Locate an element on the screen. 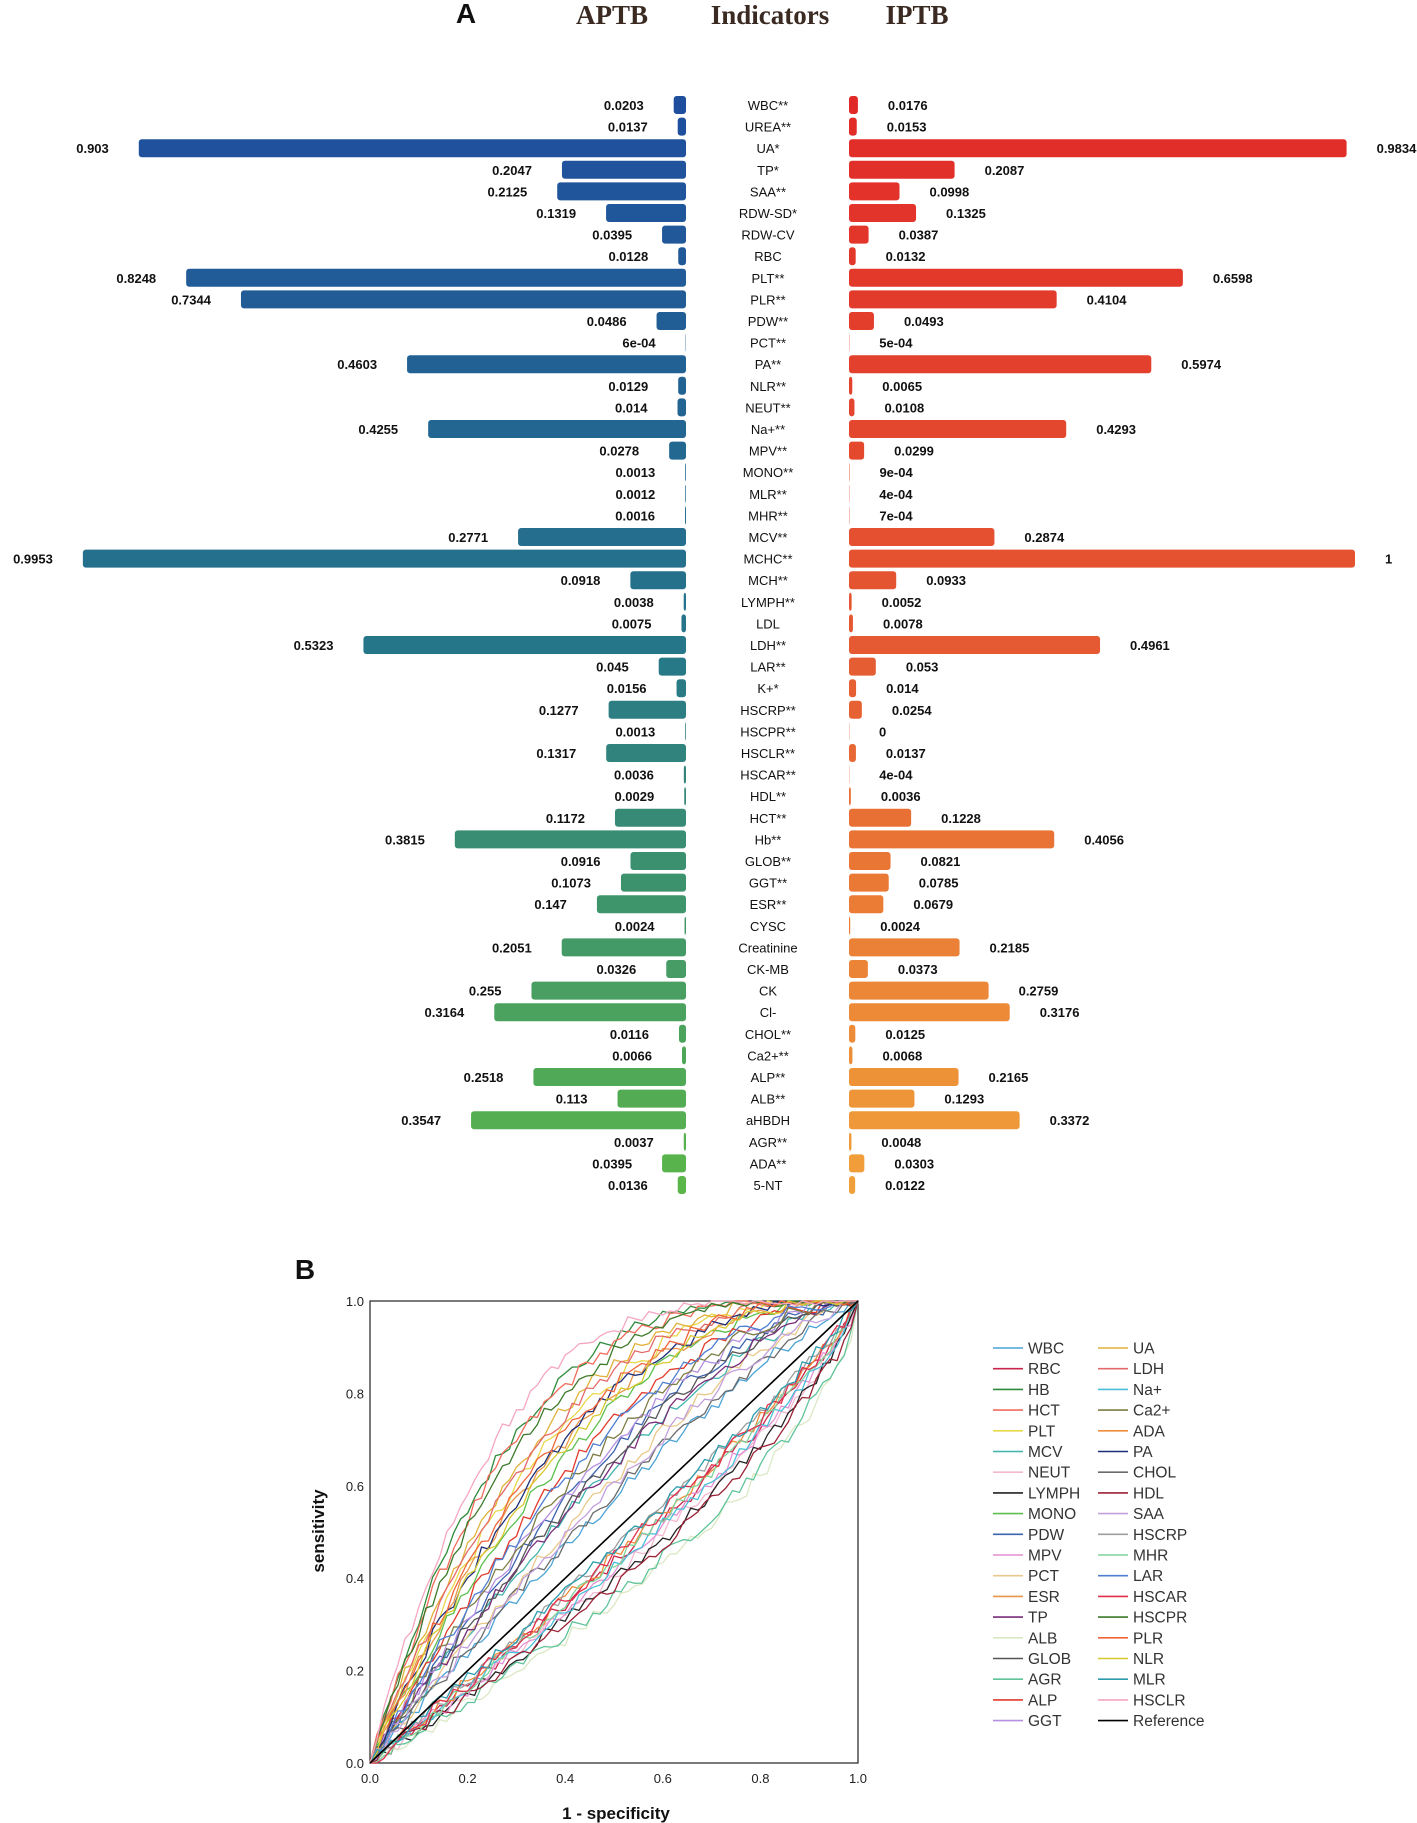 This screenshot has height=1823, width=1417. roc-curve-hct is located at coordinates (613, 1532).